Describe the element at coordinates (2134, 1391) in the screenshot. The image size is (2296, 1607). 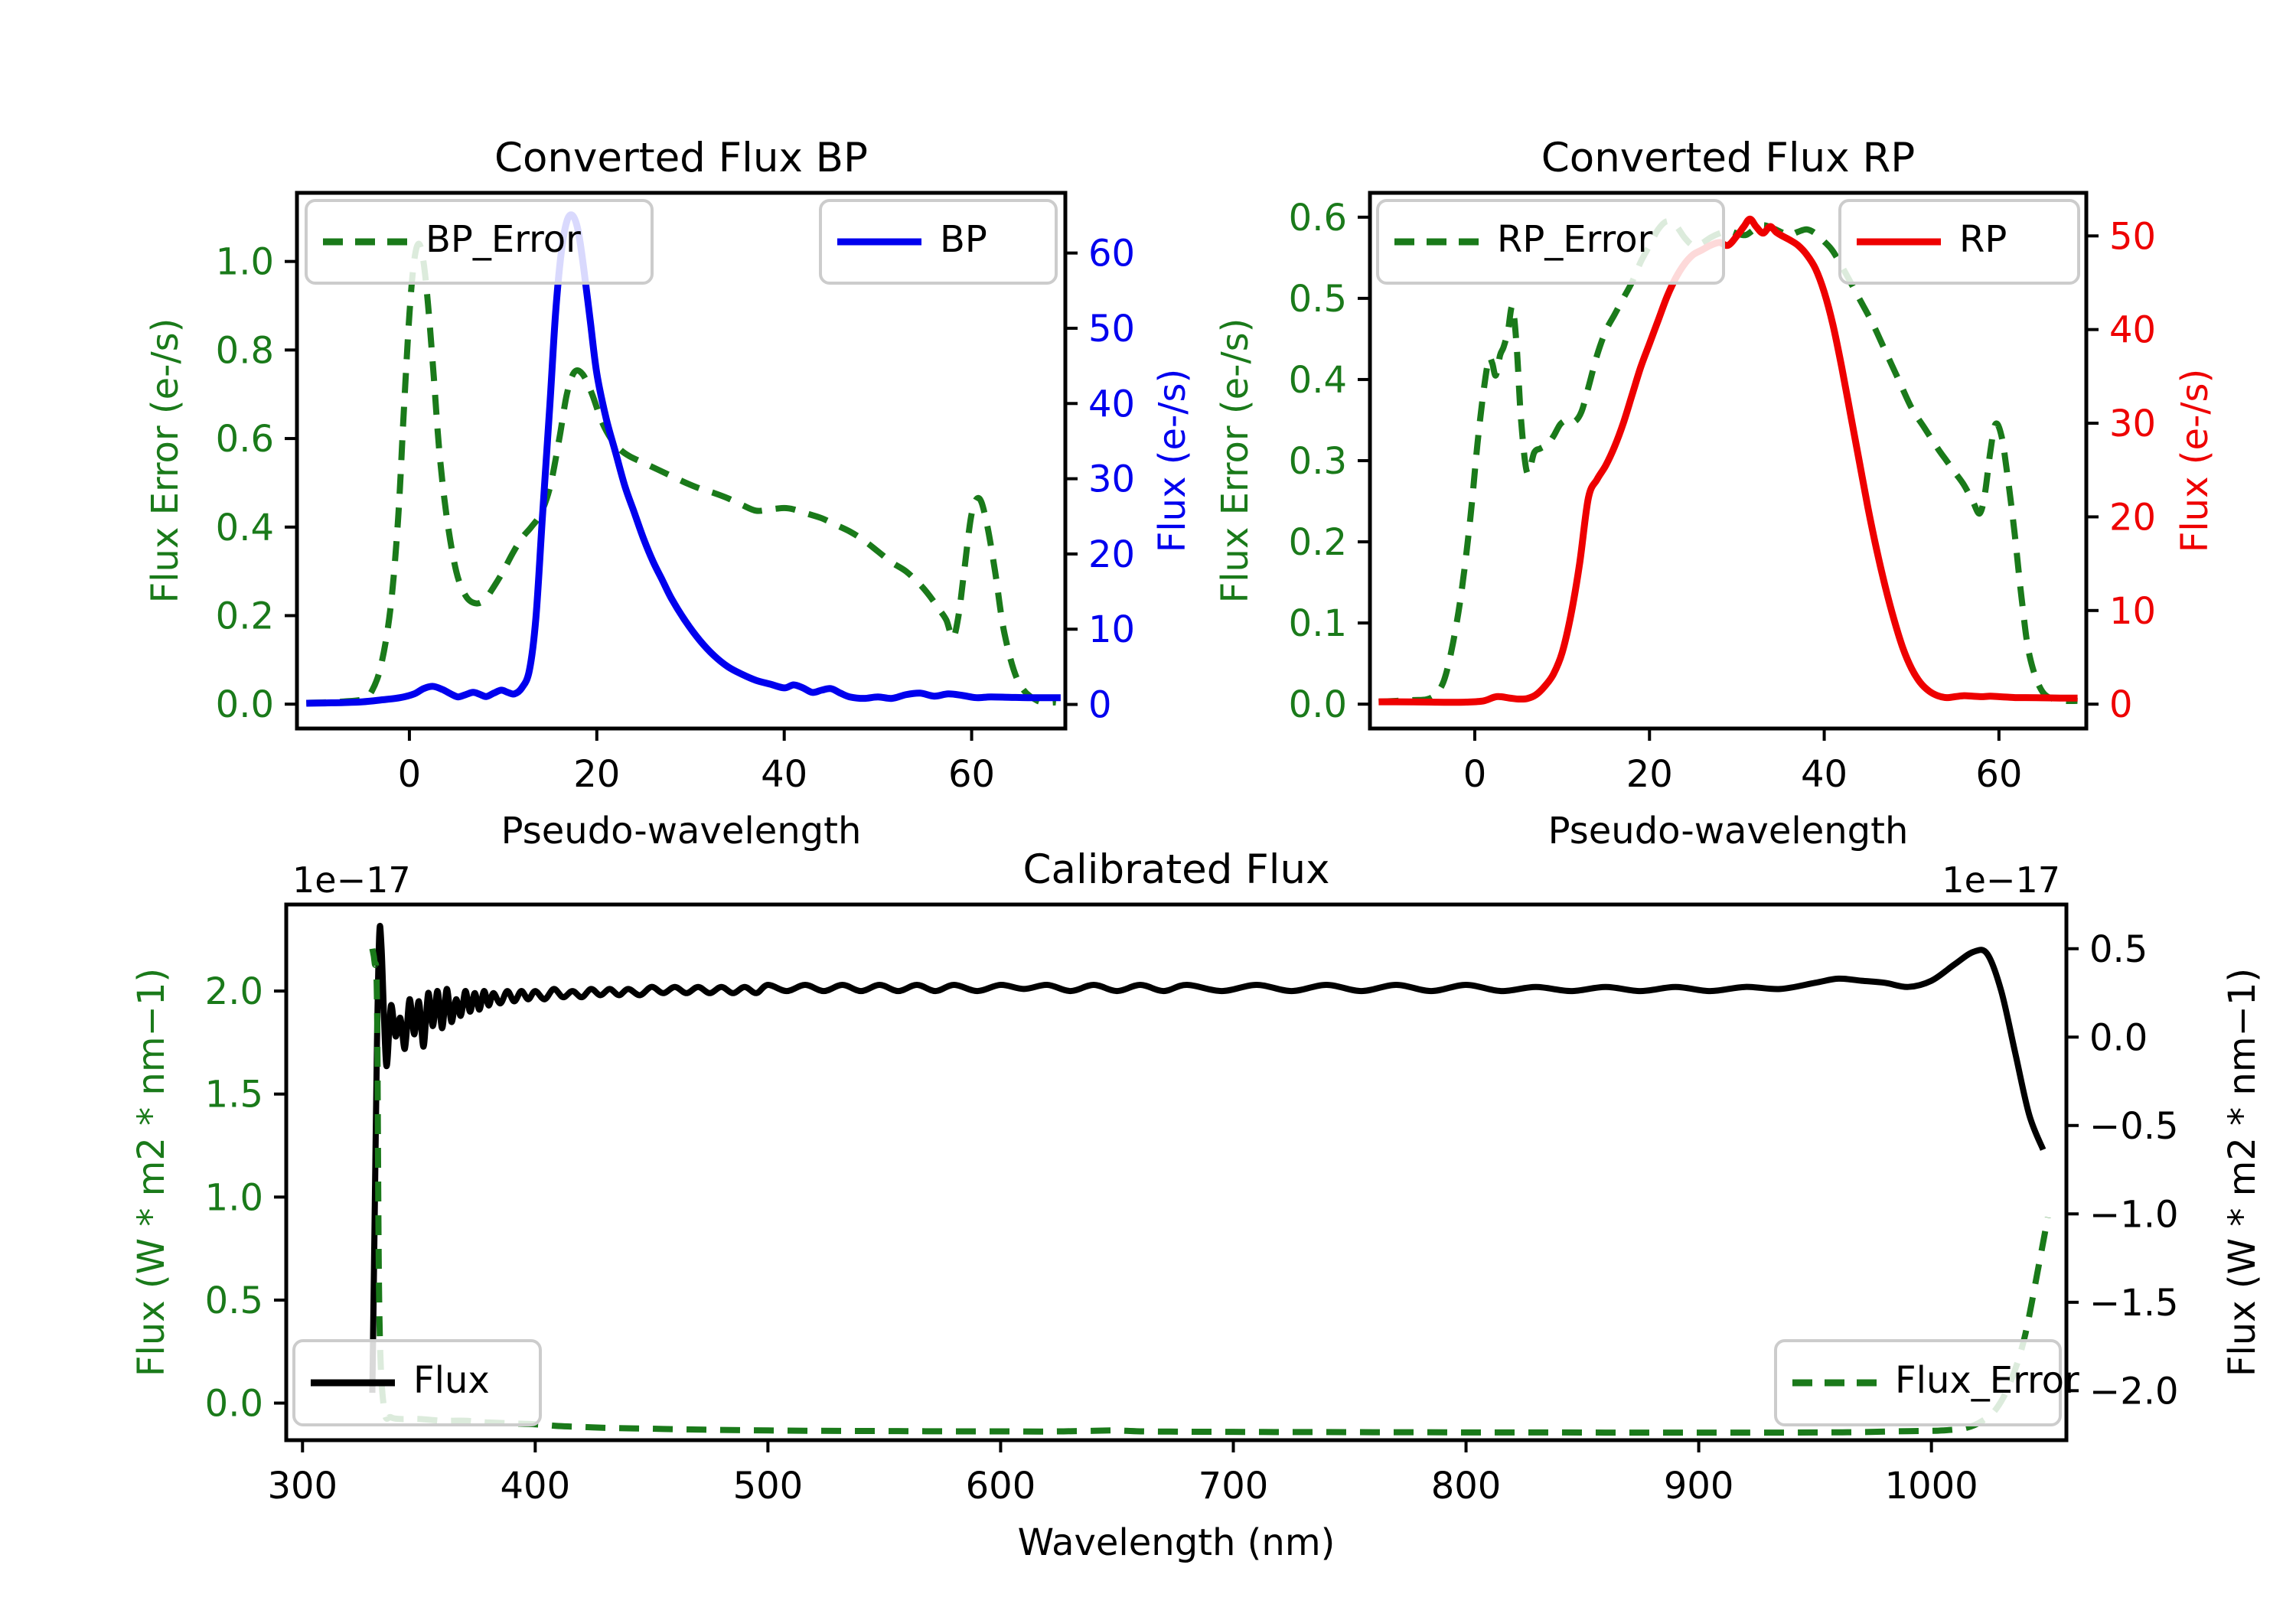
I see `y-tick-right-label: −2.0` at that location.